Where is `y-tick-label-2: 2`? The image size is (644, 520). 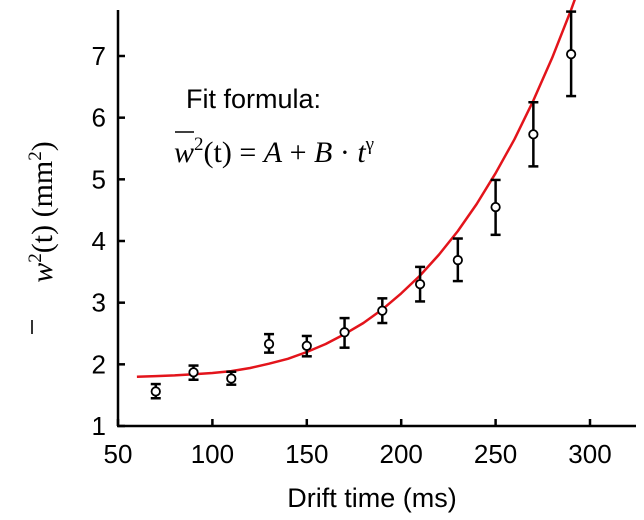 y-tick-label-2: 2 is located at coordinates (99, 364).